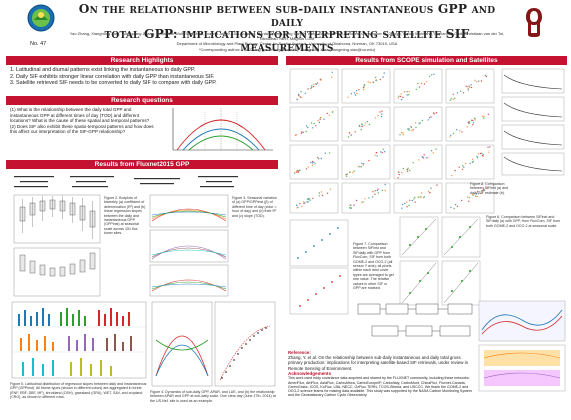 This screenshot has height=420, width=571. What do you see at coordinates (142, 164) in the screenshot?
I see `fluxnet-banner: Results from Fluxnet2015 GPP` at bounding box center [142, 164].